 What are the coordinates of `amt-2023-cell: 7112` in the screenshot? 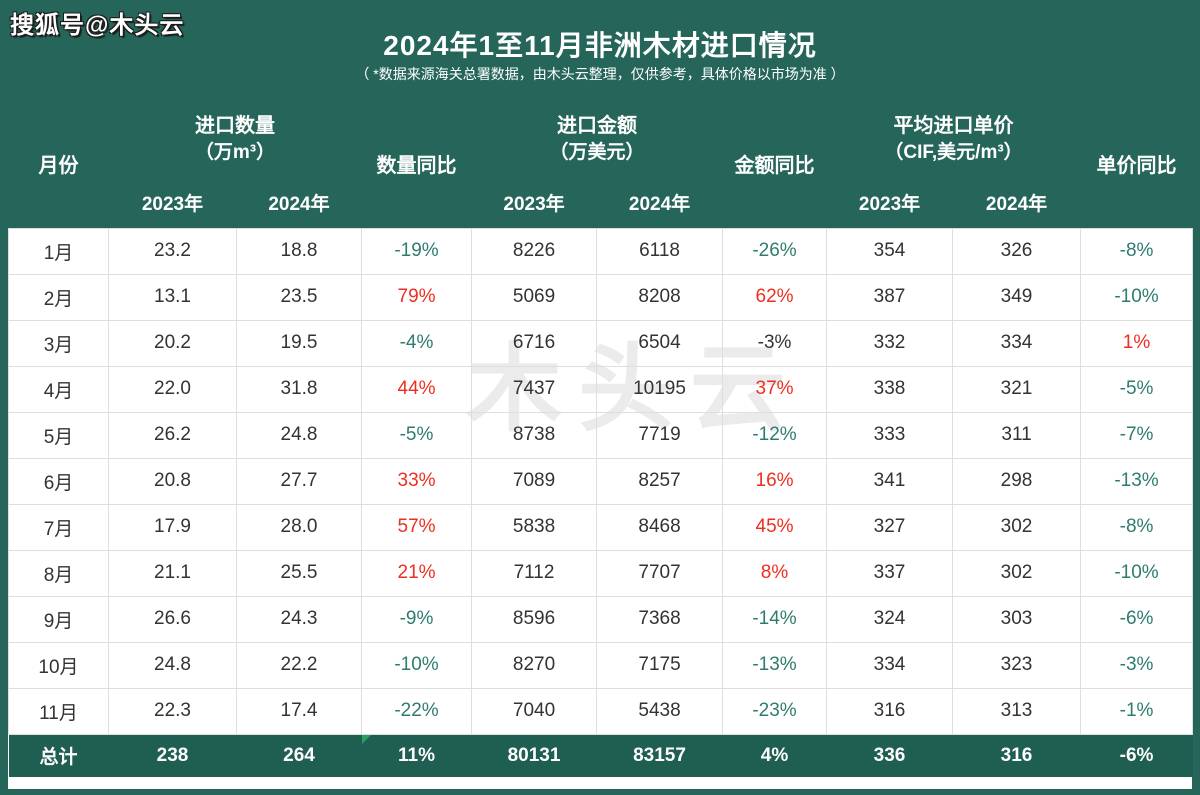 It's located at (534, 573).